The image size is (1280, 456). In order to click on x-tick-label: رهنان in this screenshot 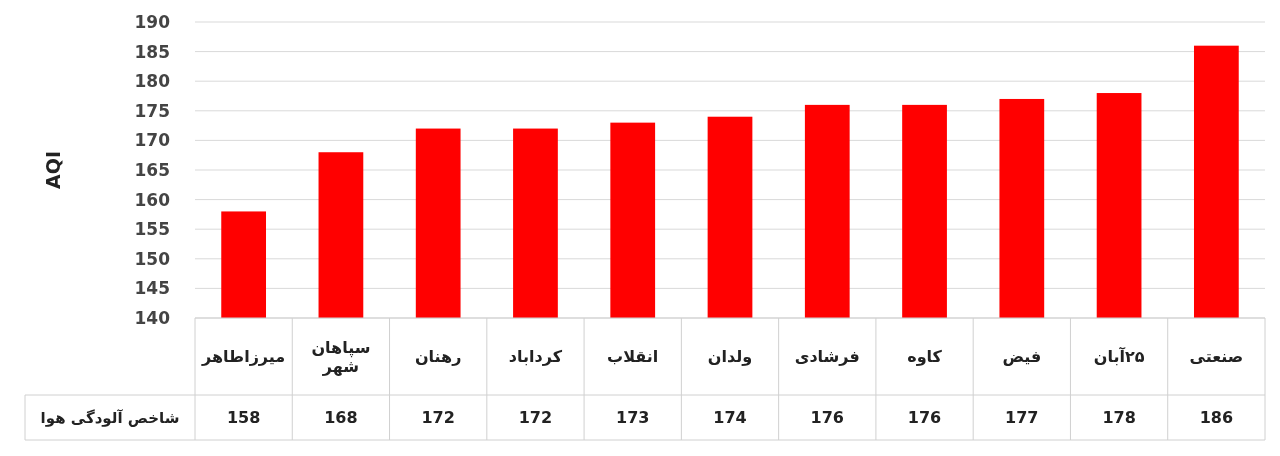, I will do `click(438, 357)`.